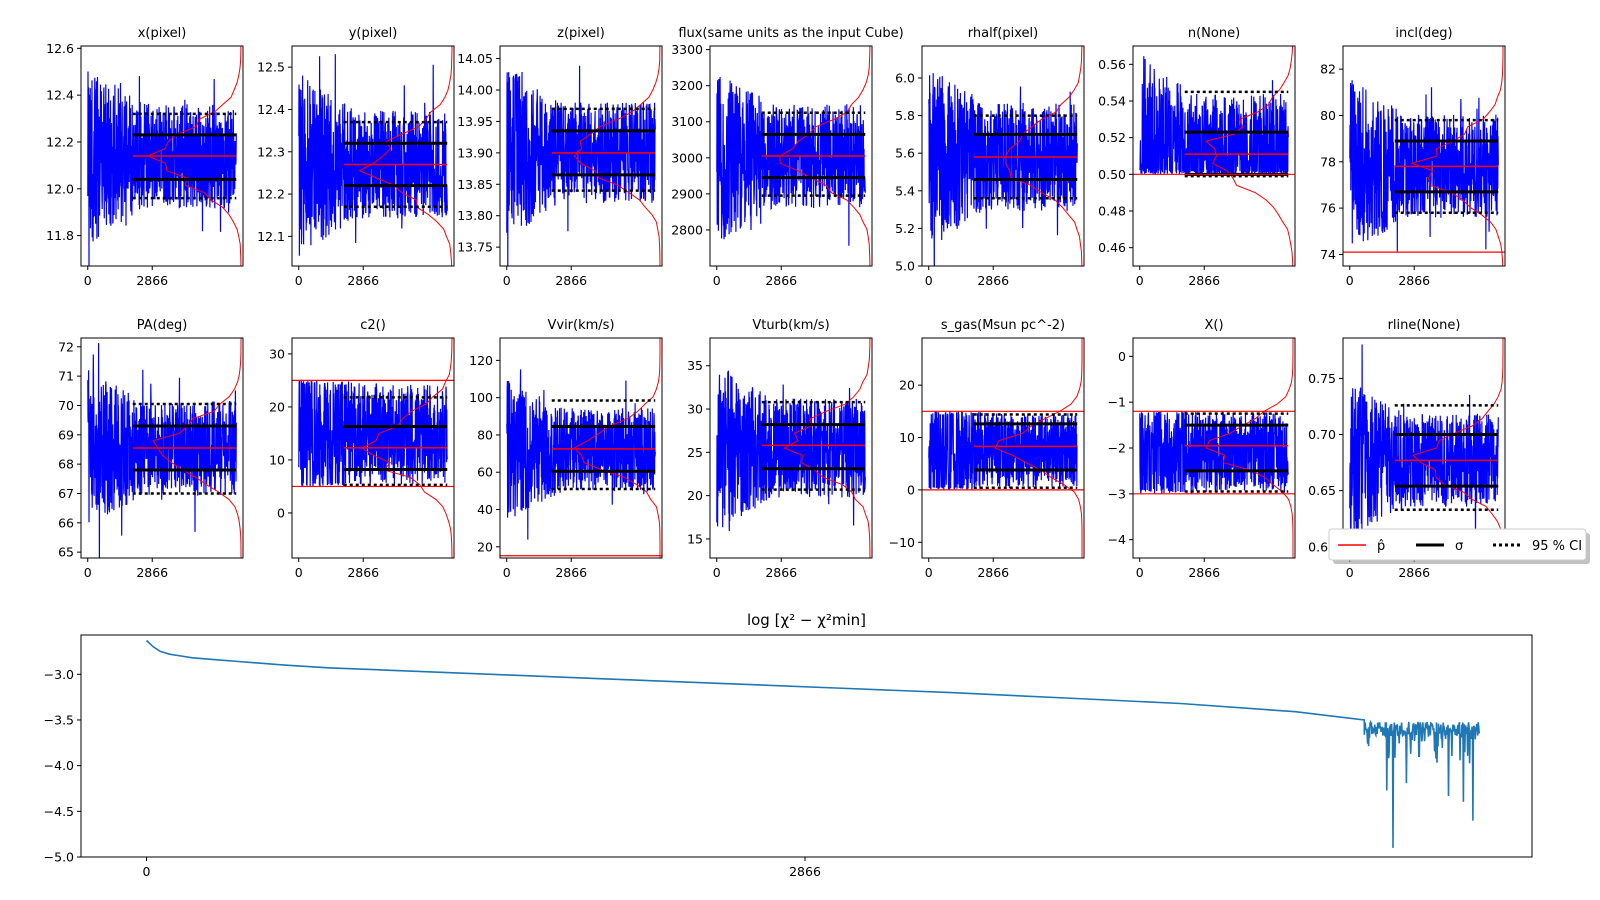  What do you see at coordinates (507, 572) in the screenshot?
I see `xtick-label-vvir-km-s-0: 0` at bounding box center [507, 572].